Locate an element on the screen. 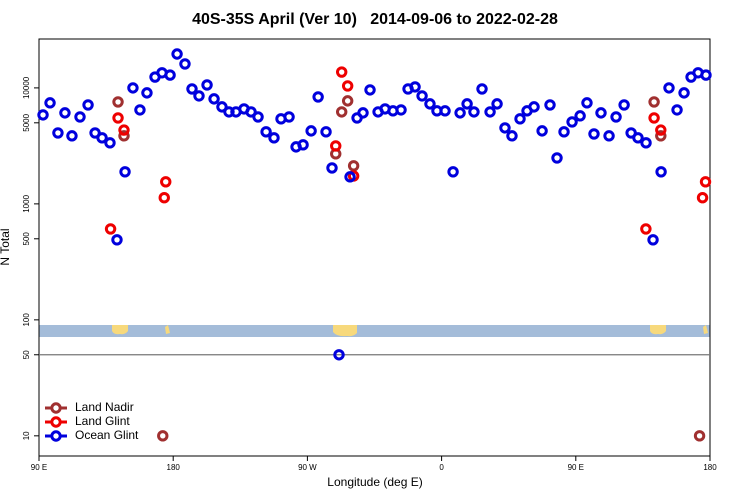  y-tick-label: 100 is located at coordinates (26, 320).